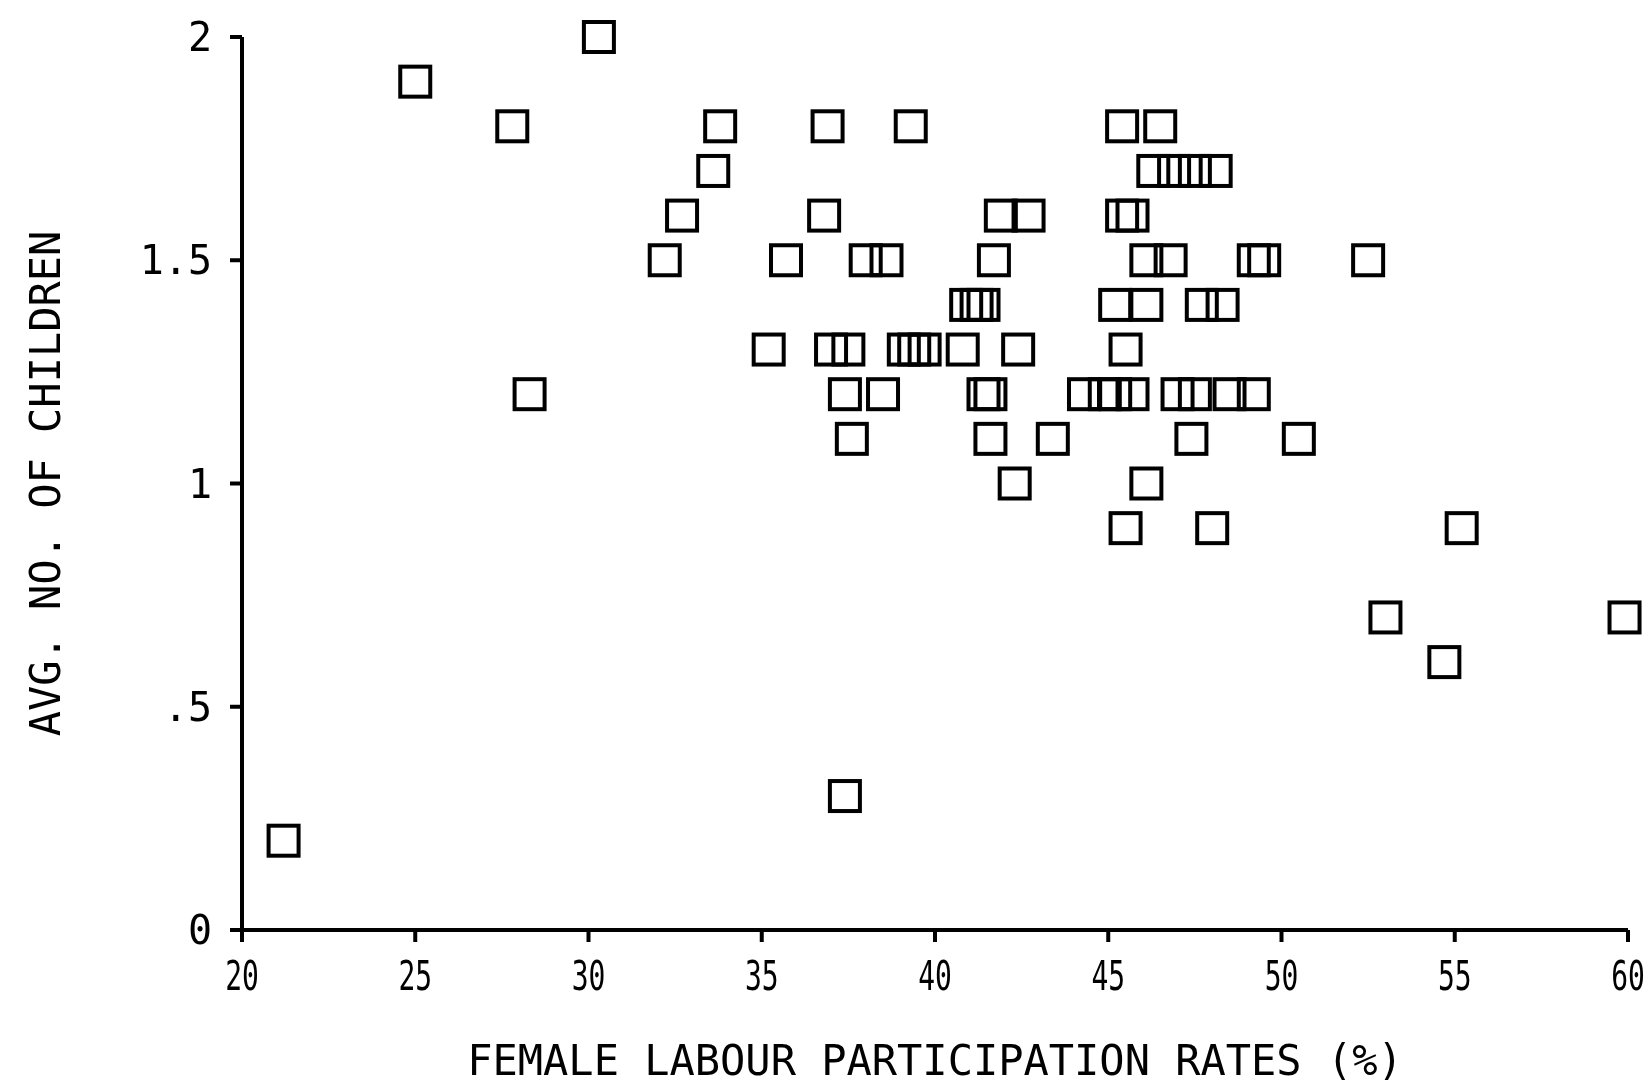 The width and height of the screenshot is (1650, 1090). I want to click on x-tick-label: 55, so click(1454, 976).